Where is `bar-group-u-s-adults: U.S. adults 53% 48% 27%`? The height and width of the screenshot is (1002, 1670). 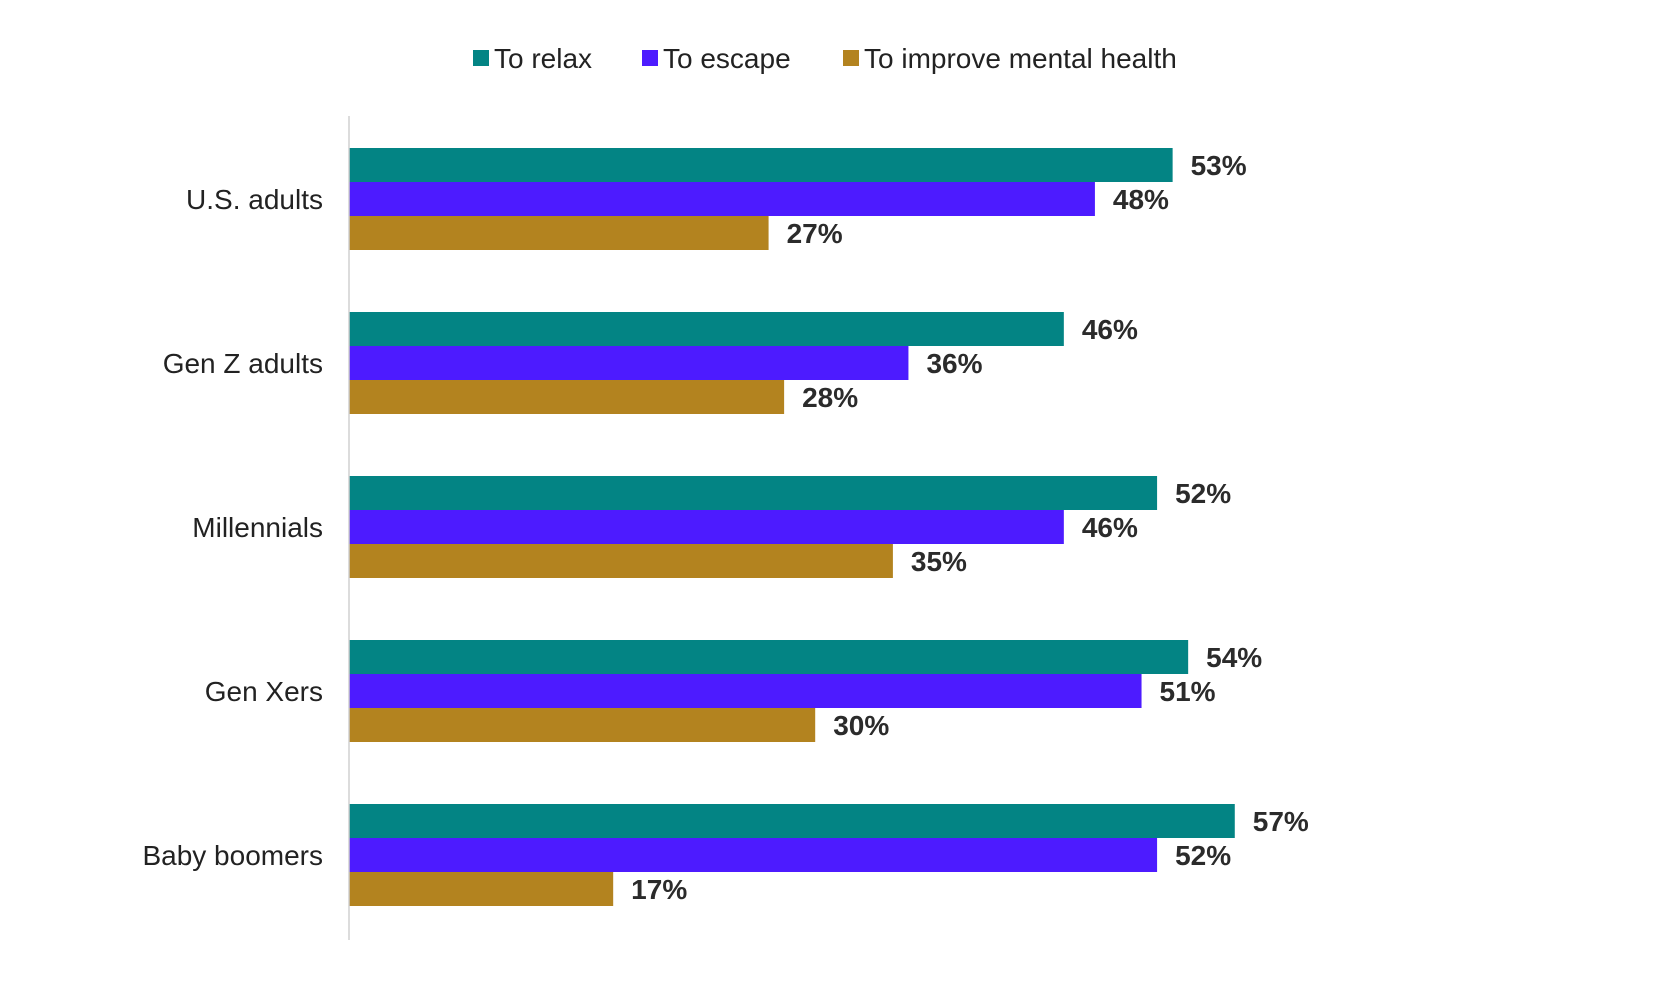
bar-group-u-s-adults: U.S. adults 53% 48% 27% is located at coordinates (716, 199).